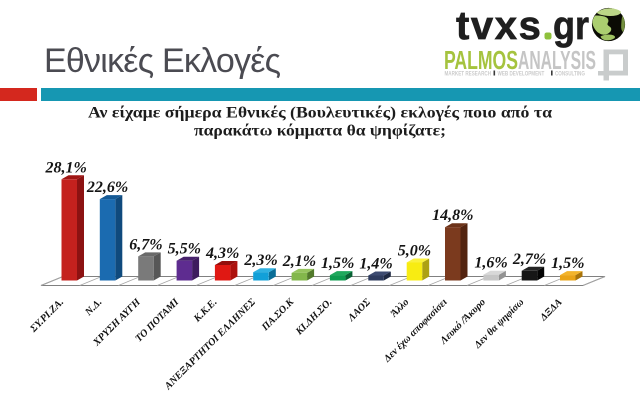  I want to click on svg-text: tvxs, so click(499, 26).